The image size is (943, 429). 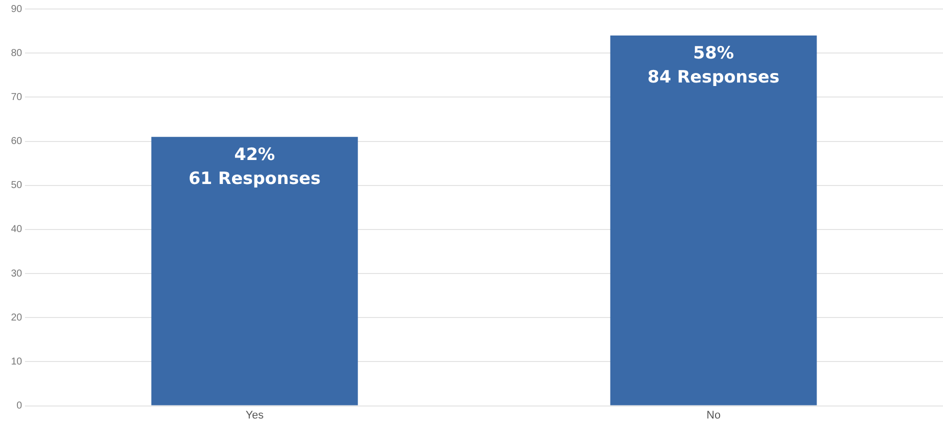 What do you see at coordinates (17, 318) in the screenshot?
I see `y-tick-label: 20` at bounding box center [17, 318].